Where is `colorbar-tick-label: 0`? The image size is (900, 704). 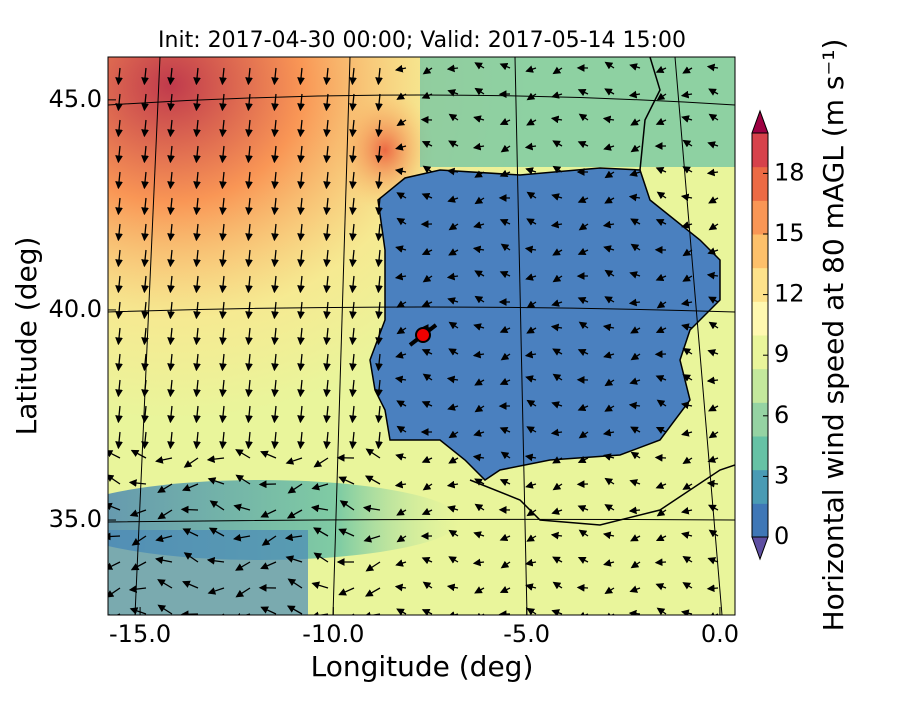
colorbar-tick-label: 0 is located at coordinates (781, 536).